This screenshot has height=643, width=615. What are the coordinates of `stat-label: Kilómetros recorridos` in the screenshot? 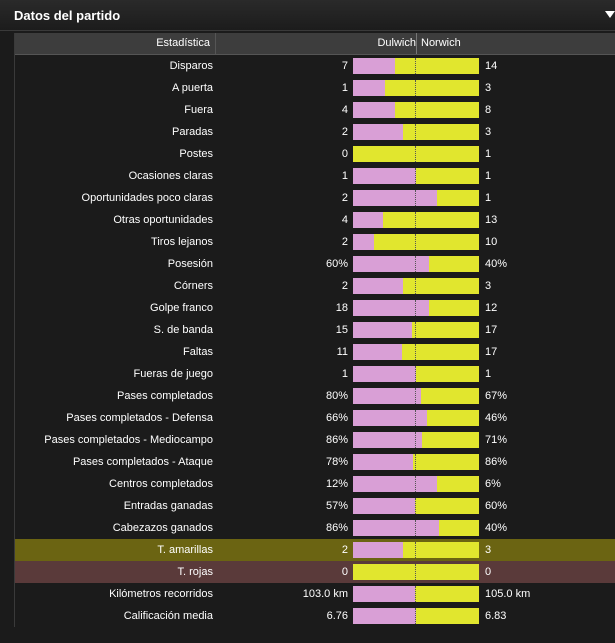 It's located at (161, 594).